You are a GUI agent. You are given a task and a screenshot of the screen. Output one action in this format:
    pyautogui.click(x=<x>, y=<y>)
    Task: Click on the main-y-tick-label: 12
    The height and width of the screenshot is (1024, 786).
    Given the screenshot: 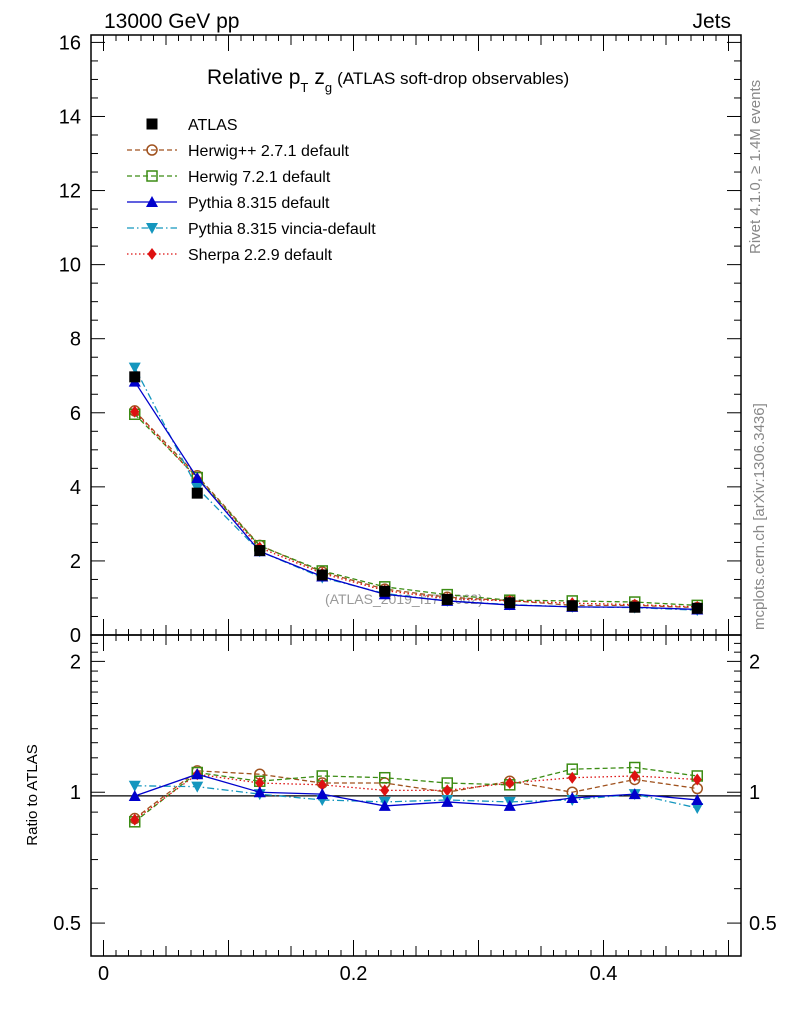 What is the action you would take?
    pyautogui.click(x=70, y=192)
    